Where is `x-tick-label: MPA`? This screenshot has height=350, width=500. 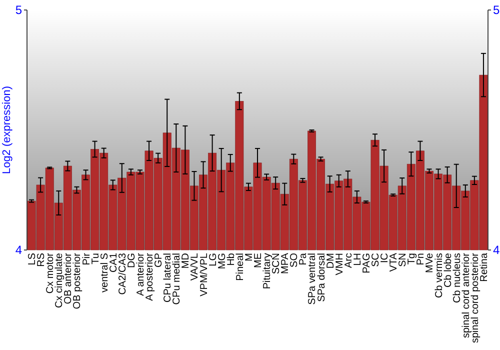
x-tick-label: MPA is located at coordinates (286, 263).